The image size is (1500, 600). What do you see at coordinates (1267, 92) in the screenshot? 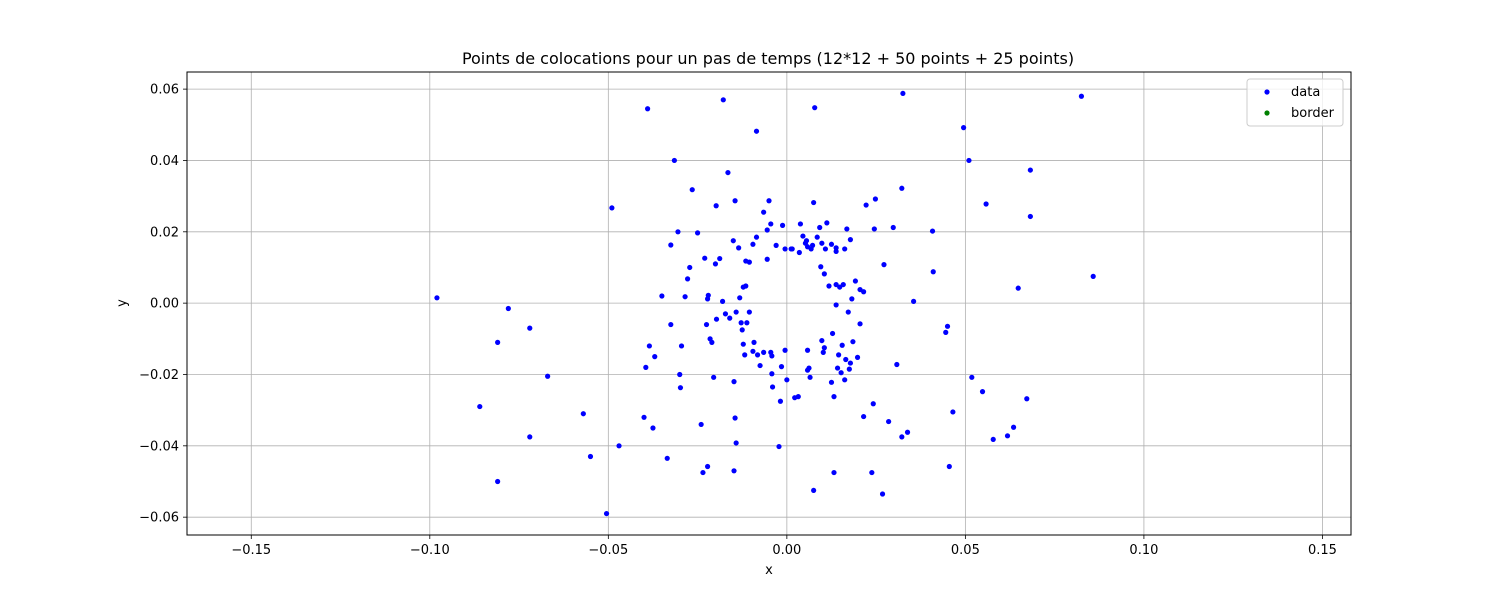
I see `legend-marker-data` at bounding box center [1267, 92].